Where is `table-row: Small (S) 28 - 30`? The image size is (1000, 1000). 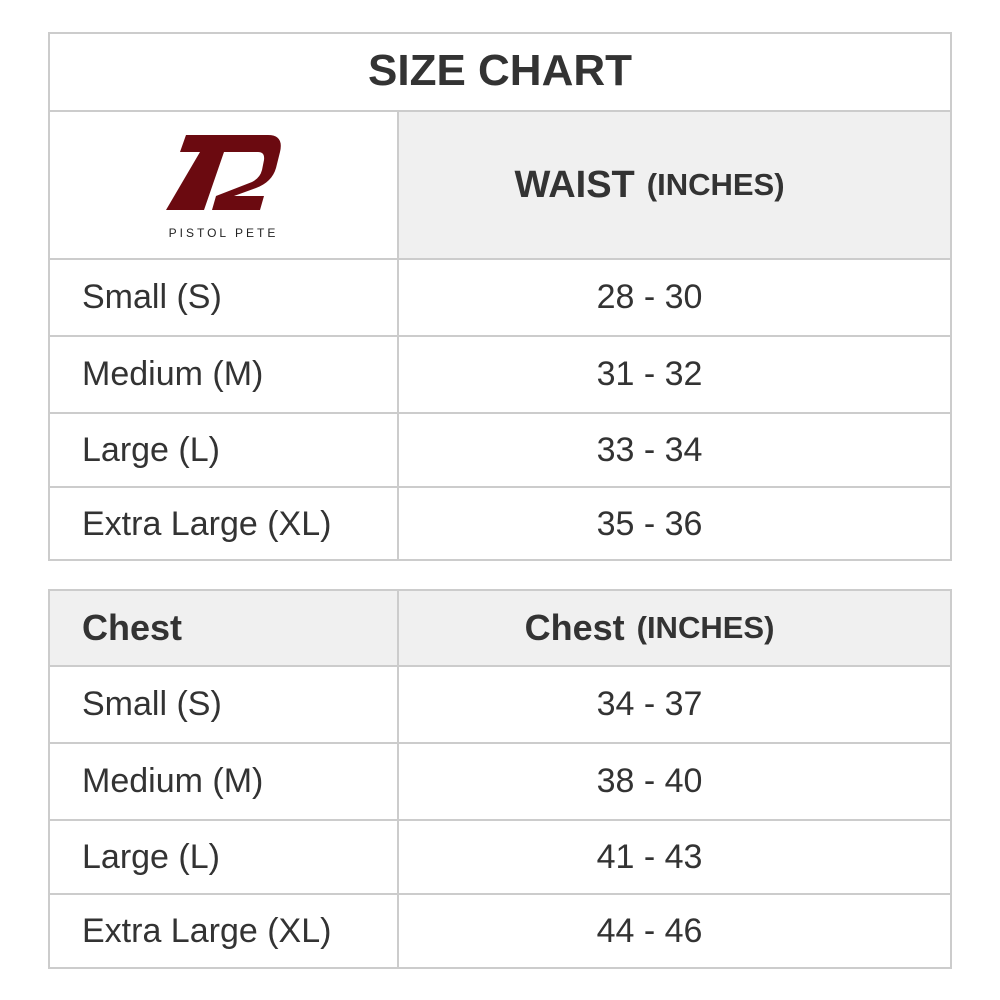 table-row: Small (S) 28 - 30 is located at coordinates (500, 296).